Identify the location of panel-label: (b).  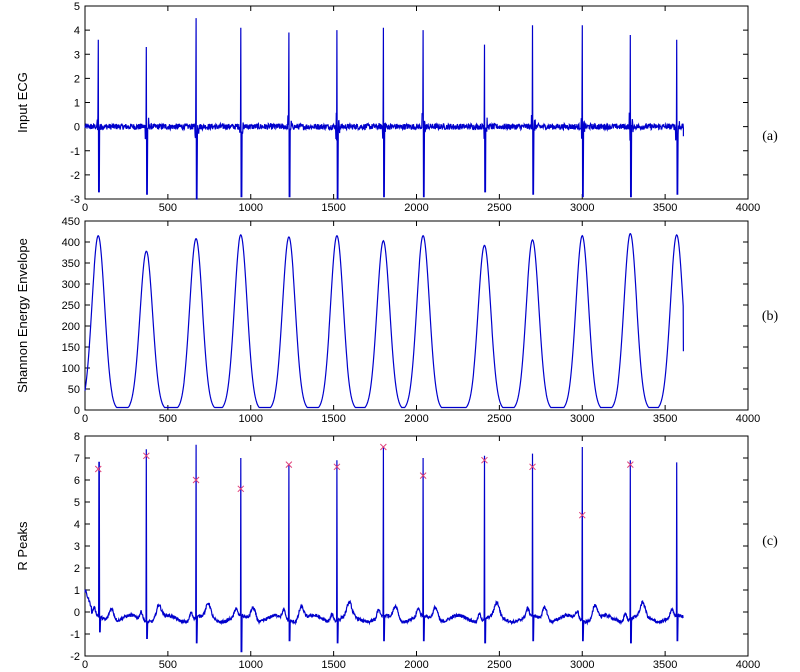
(770, 316).